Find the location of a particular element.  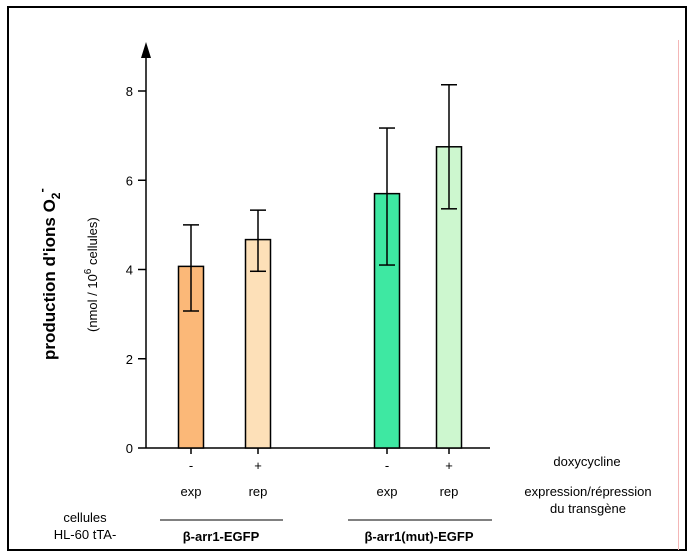

y-tick-label: 4 is located at coordinates (129, 270).